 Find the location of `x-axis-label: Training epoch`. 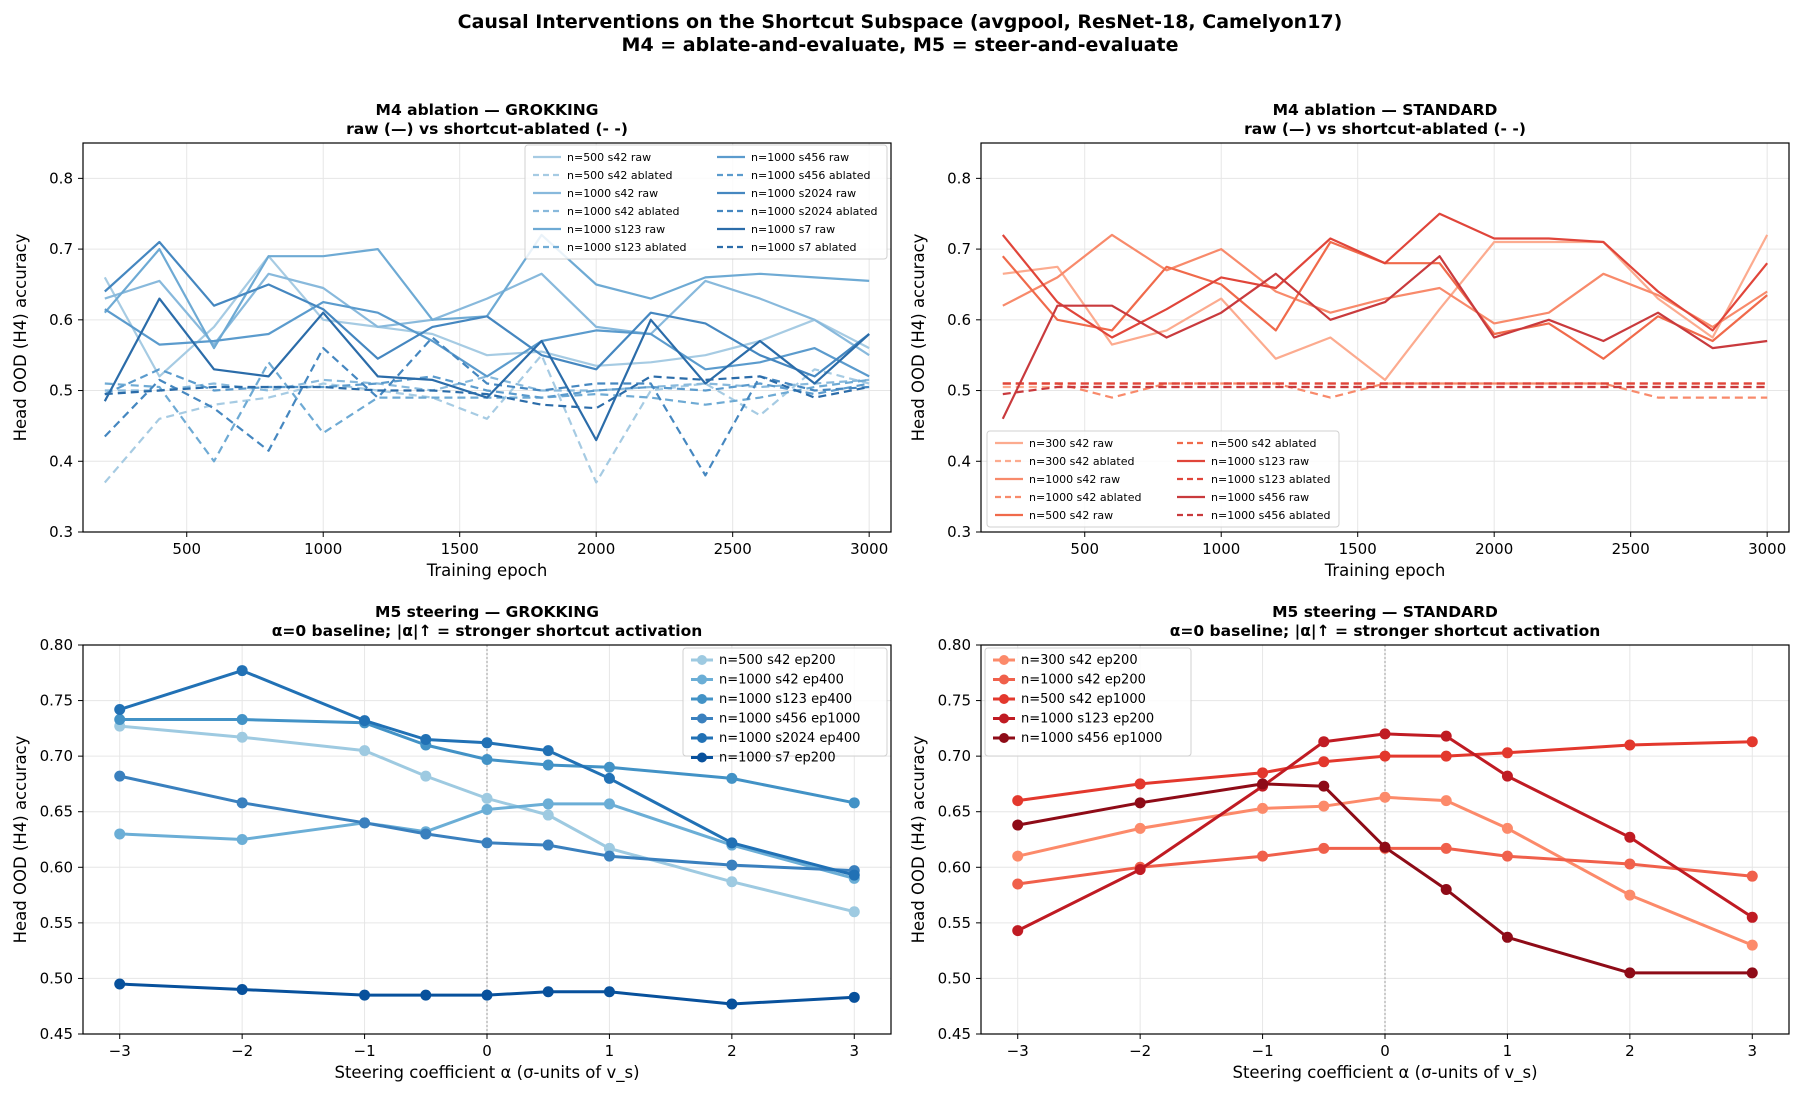

x-axis-label: Training epoch is located at coordinates (1385, 570).